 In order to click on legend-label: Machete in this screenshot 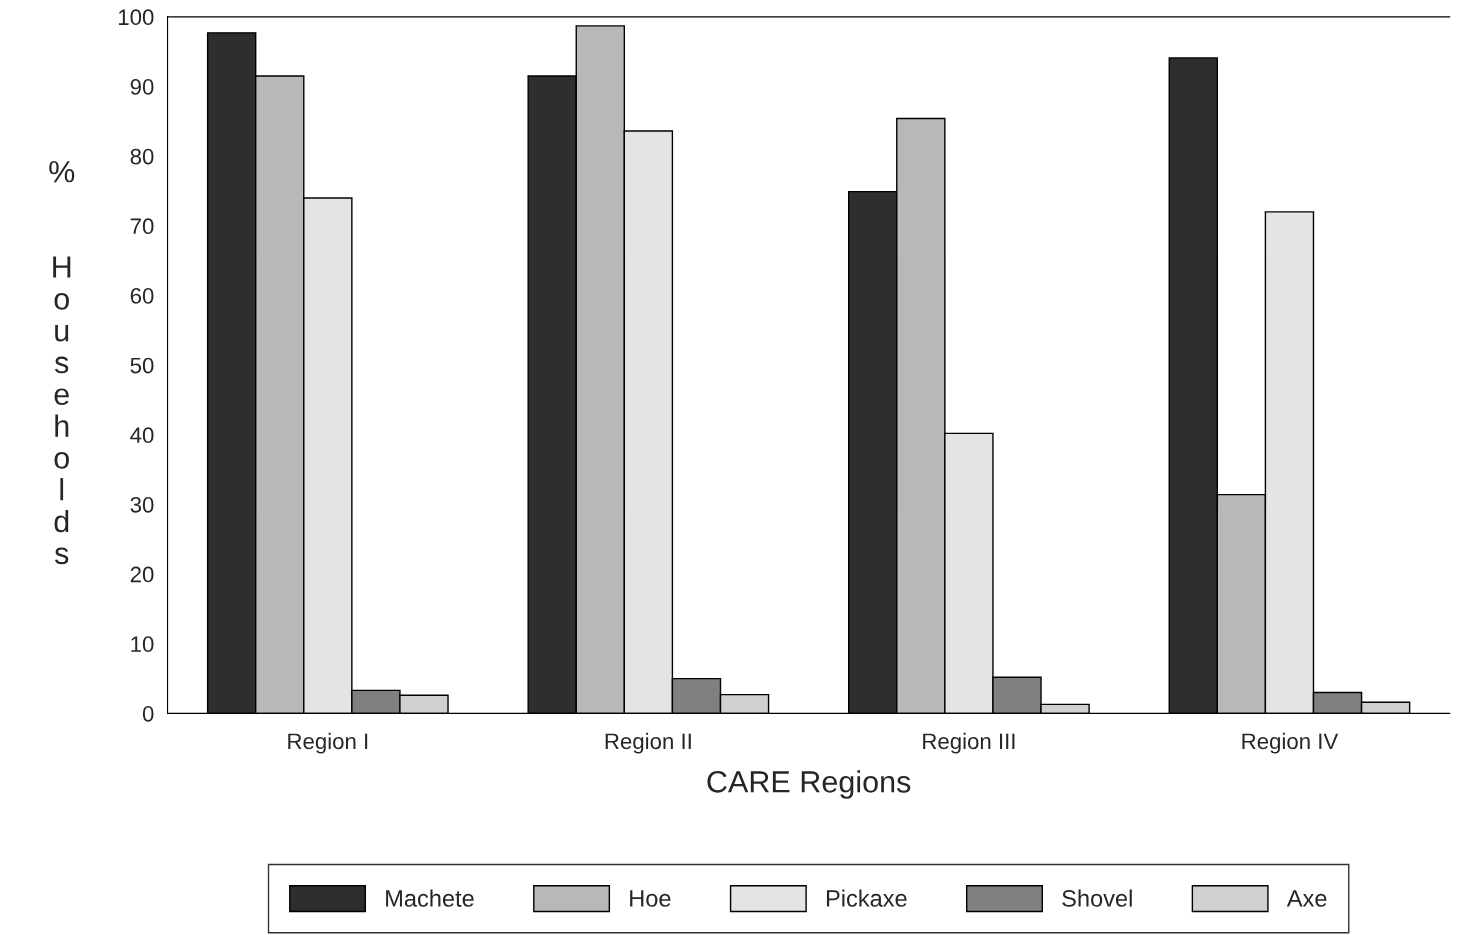, I will do `click(430, 898)`.